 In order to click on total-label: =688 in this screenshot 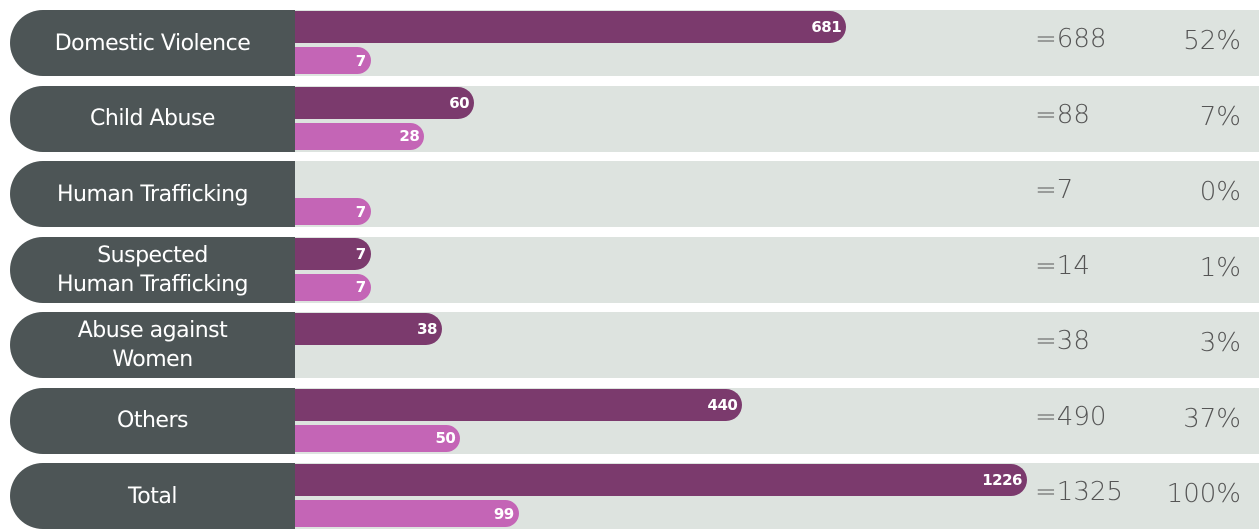, I will do `click(1071, 39)`.